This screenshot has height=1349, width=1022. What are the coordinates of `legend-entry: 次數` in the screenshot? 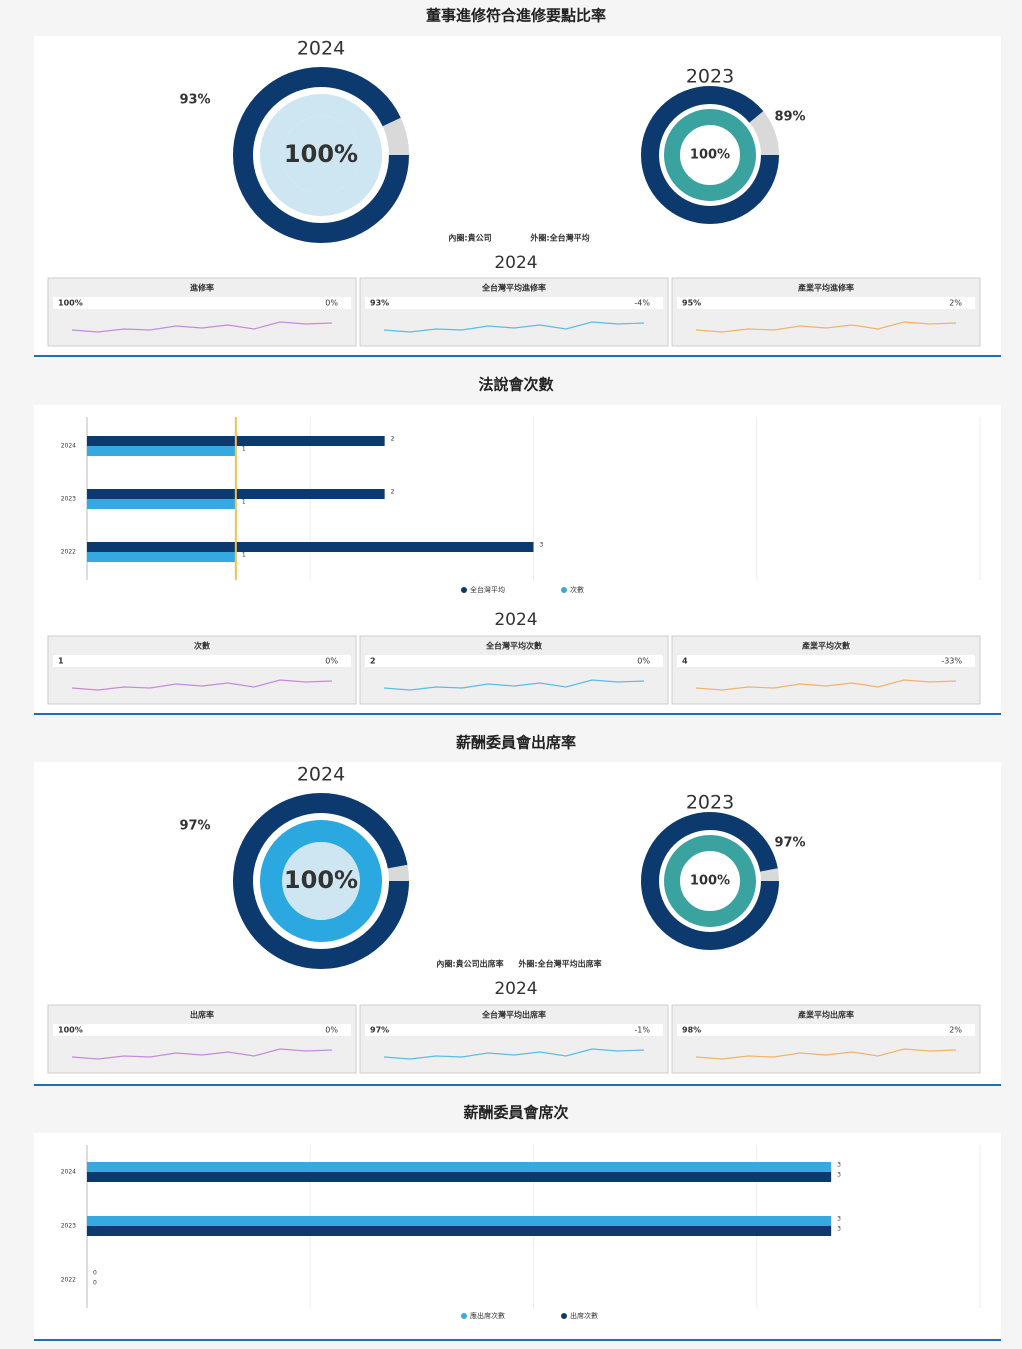 It's located at (577, 589).